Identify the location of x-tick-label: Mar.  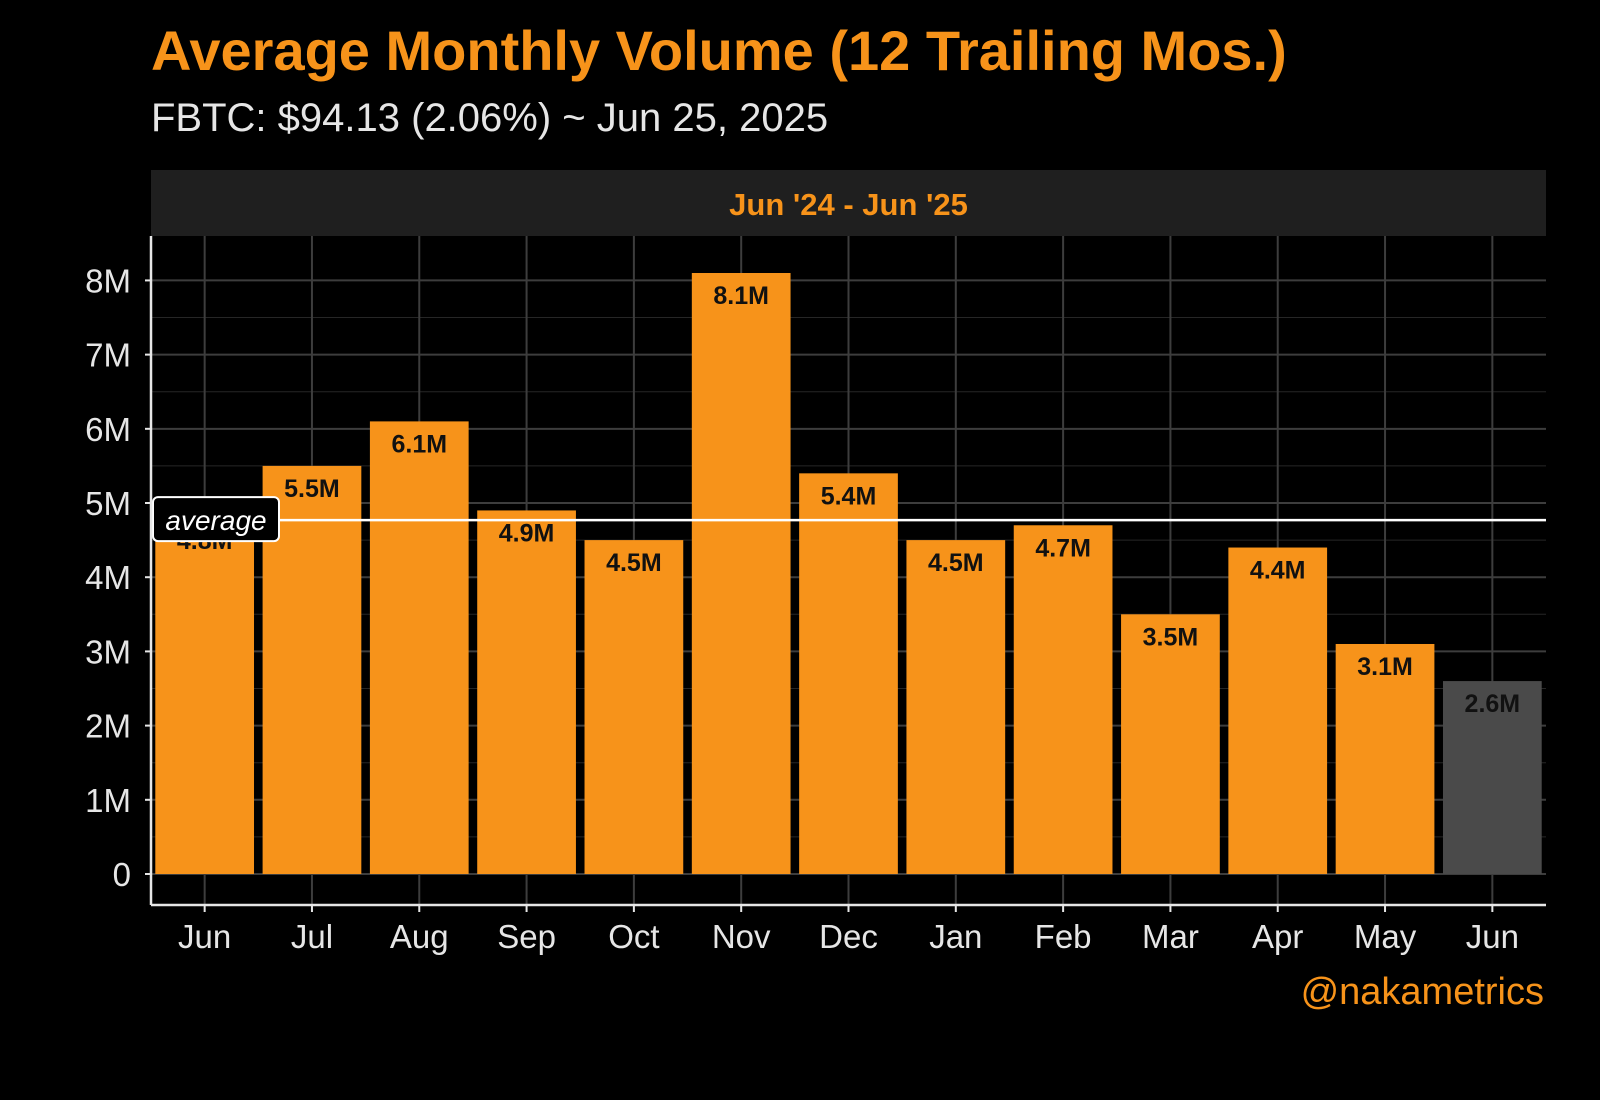
(1170, 936).